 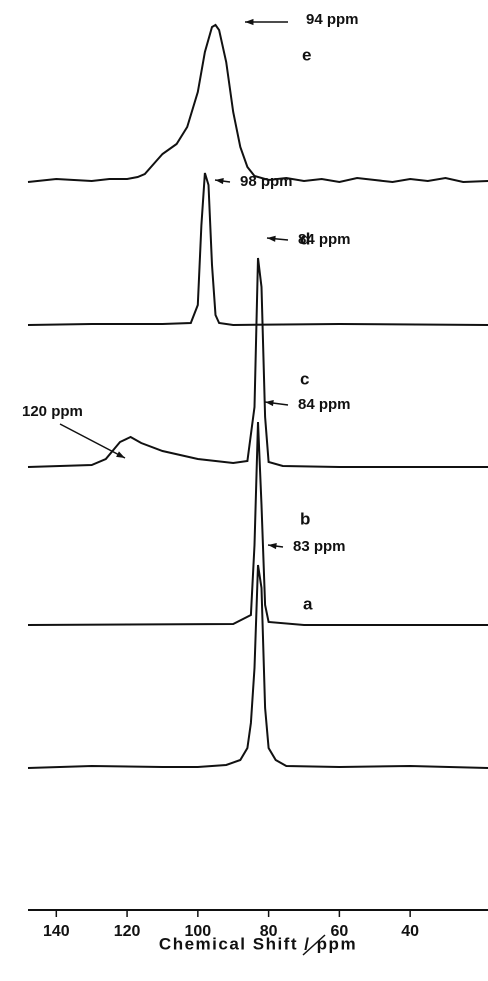 What do you see at coordinates (305, 238) in the screenshot?
I see `trace-label: d` at bounding box center [305, 238].